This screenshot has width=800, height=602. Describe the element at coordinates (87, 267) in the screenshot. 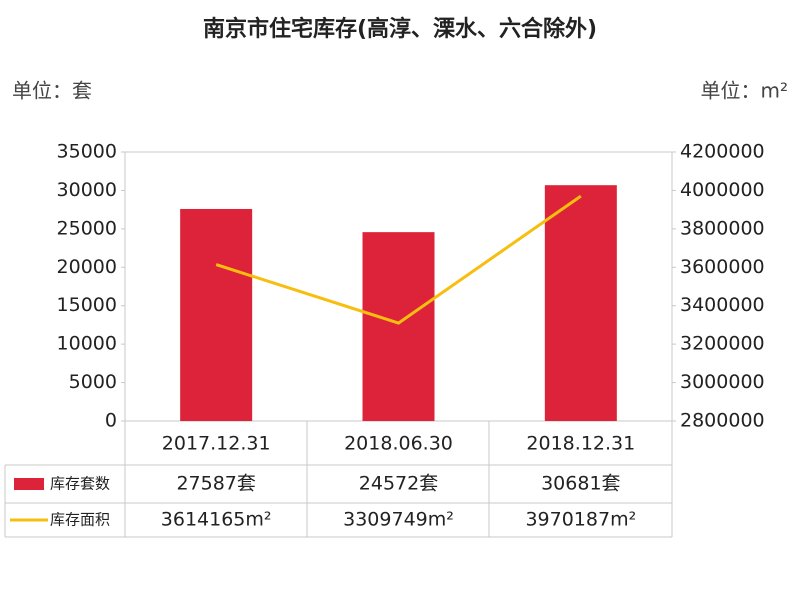

I see `y-tick-label: 20000` at that location.